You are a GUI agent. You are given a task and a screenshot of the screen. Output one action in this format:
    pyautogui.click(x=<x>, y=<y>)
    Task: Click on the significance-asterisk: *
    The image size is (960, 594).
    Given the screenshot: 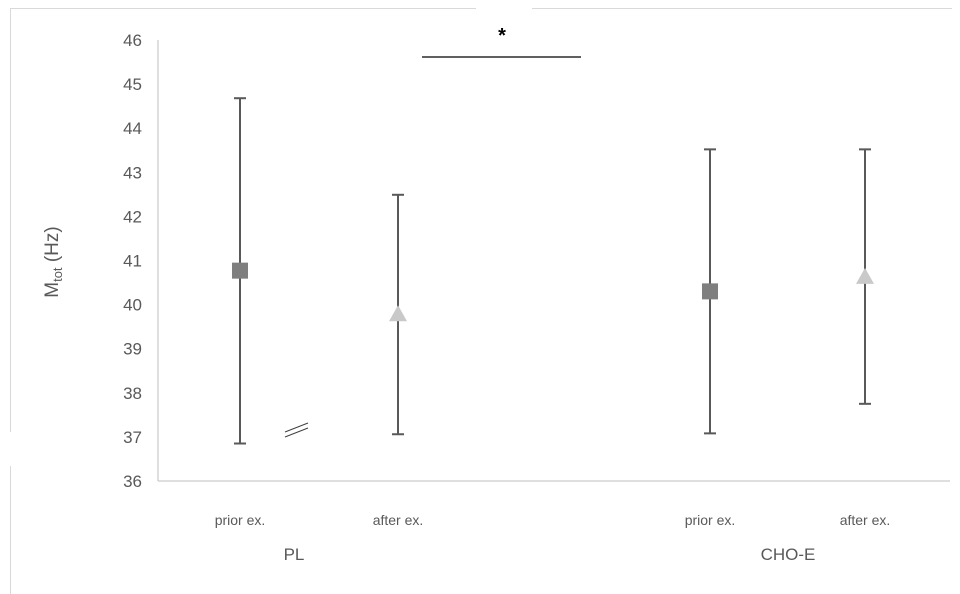 What is the action you would take?
    pyautogui.click(x=502, y=36)
    